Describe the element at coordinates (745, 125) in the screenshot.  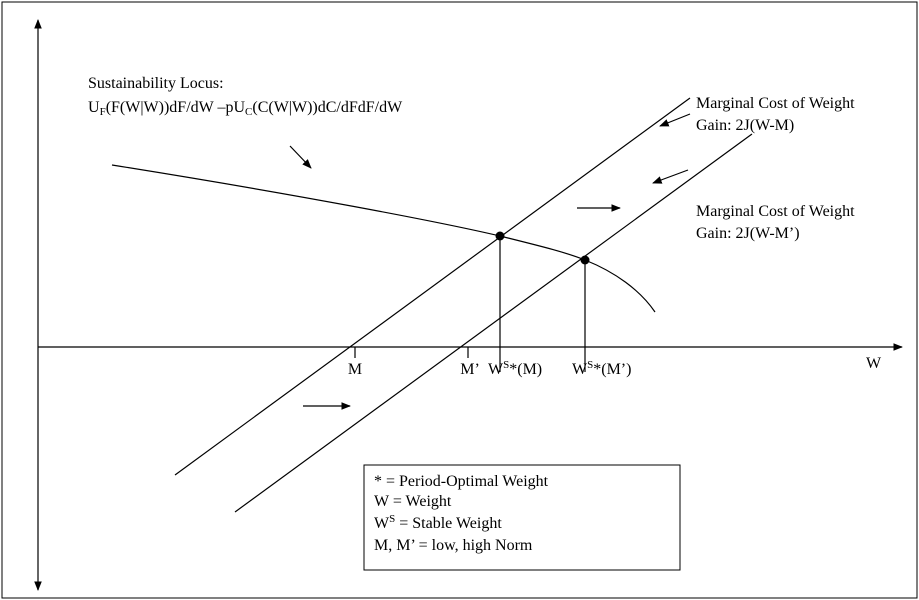
I see `line-label: Gain: 2J(W-M)` at that location.